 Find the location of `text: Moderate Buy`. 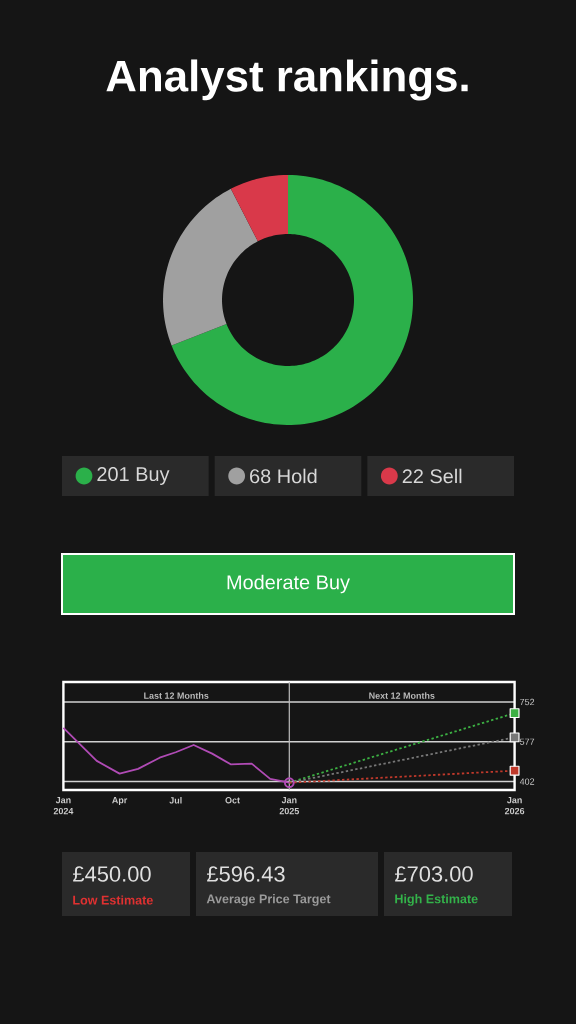

text: Moderate Buy is located at coordinates (288, 584).